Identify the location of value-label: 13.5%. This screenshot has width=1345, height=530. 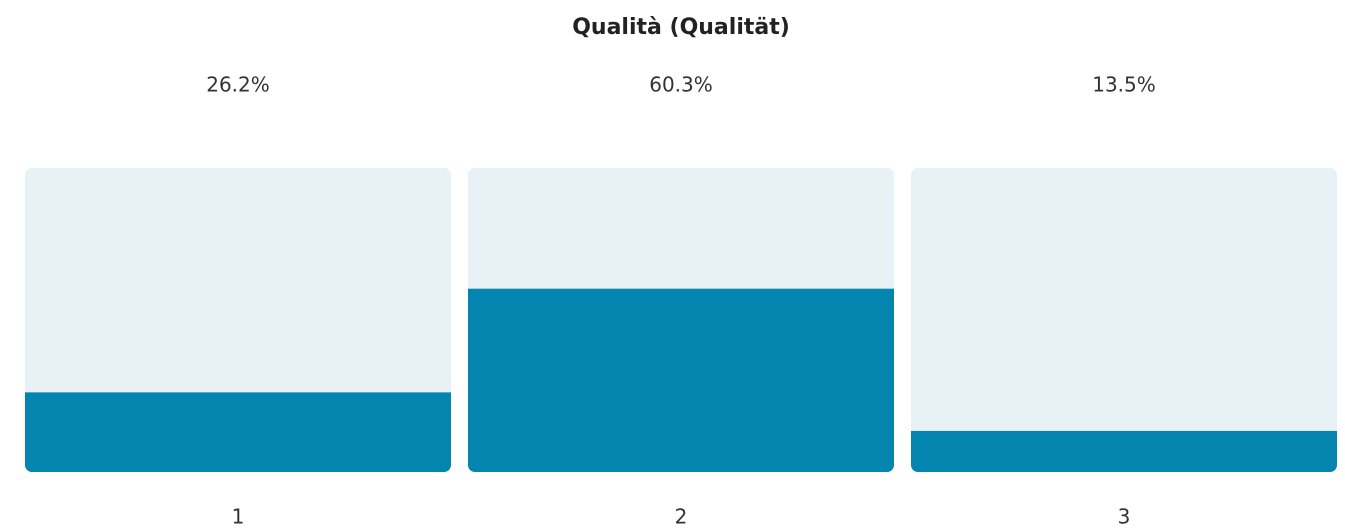
(1124, 85).